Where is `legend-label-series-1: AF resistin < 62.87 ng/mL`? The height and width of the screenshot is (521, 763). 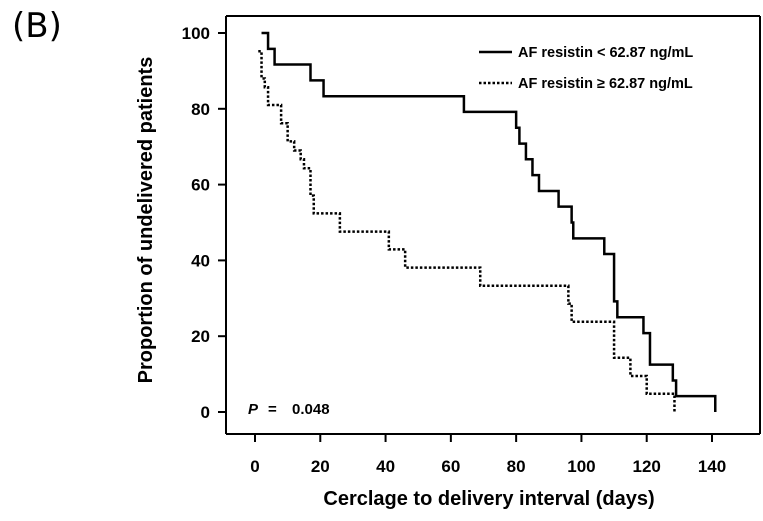
legend-label-series-1: AF resistin < 62.87 ng/mL is located at coordinates (605, 53).